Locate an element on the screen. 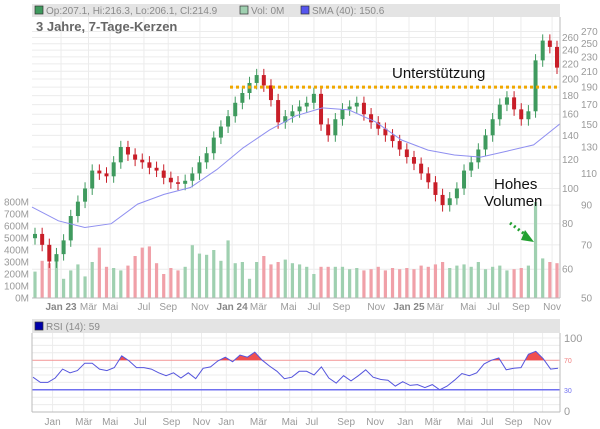  price-tick-label: 220 is located at coordinates (570, 64).